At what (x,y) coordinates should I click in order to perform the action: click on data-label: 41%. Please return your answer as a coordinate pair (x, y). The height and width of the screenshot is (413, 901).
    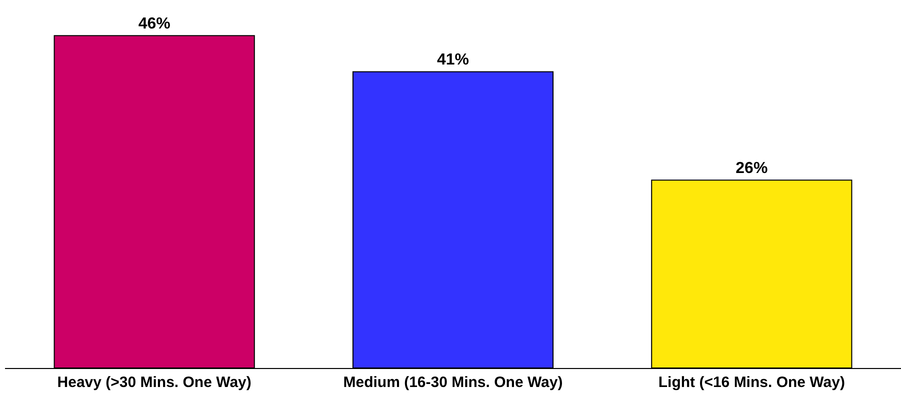
    Looking at the image, I should click on (453, 60).